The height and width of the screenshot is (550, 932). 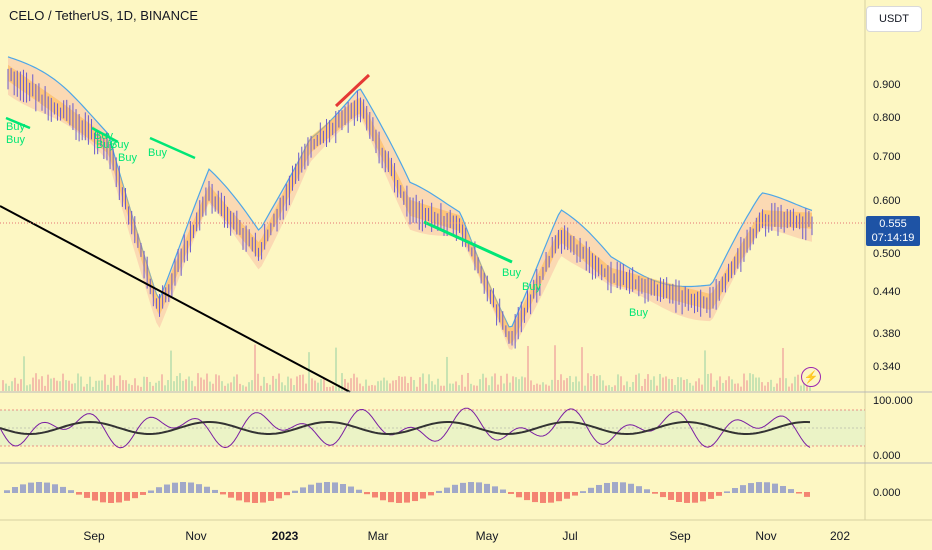 What do you see at coordinates (285, 536) in the screenshot?
I see `time-tick: 2023` at bounding box center [285, 536].